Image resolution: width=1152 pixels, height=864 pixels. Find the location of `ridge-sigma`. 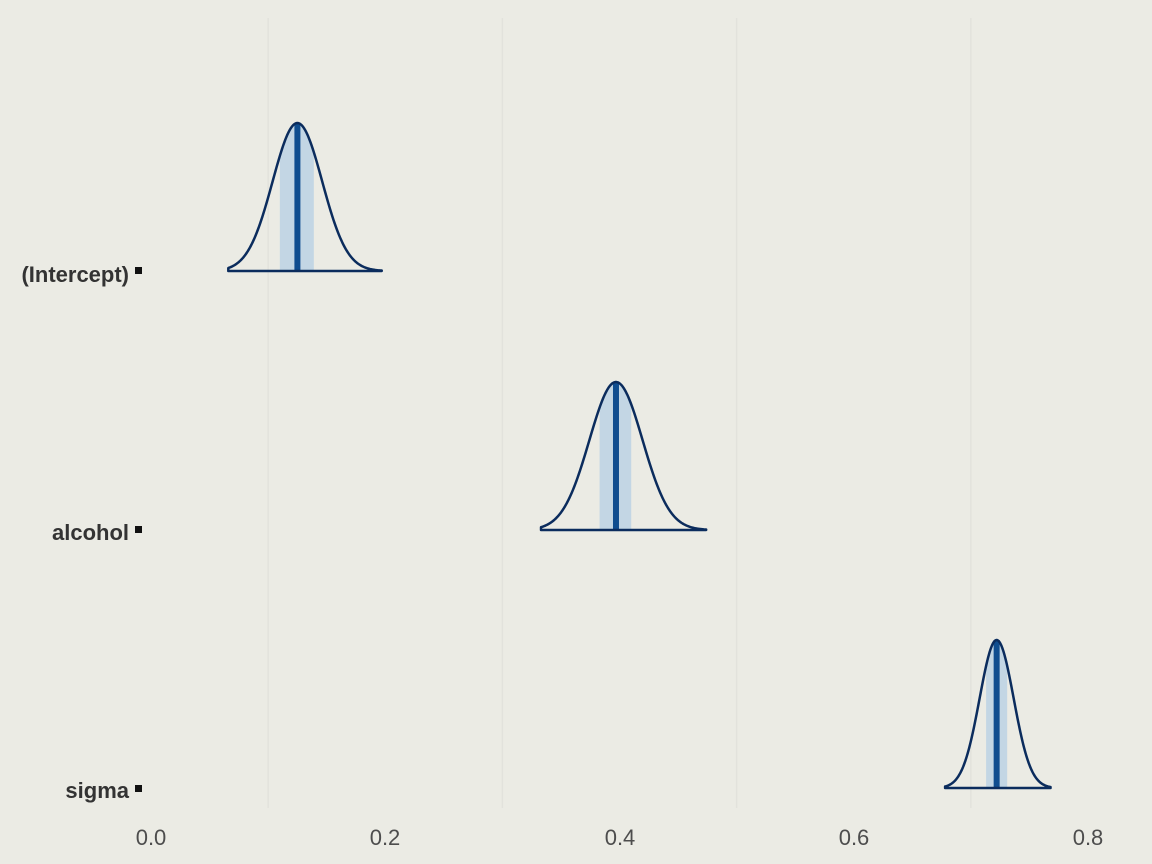

ridge-sigma is located at coordinates (997, 714).